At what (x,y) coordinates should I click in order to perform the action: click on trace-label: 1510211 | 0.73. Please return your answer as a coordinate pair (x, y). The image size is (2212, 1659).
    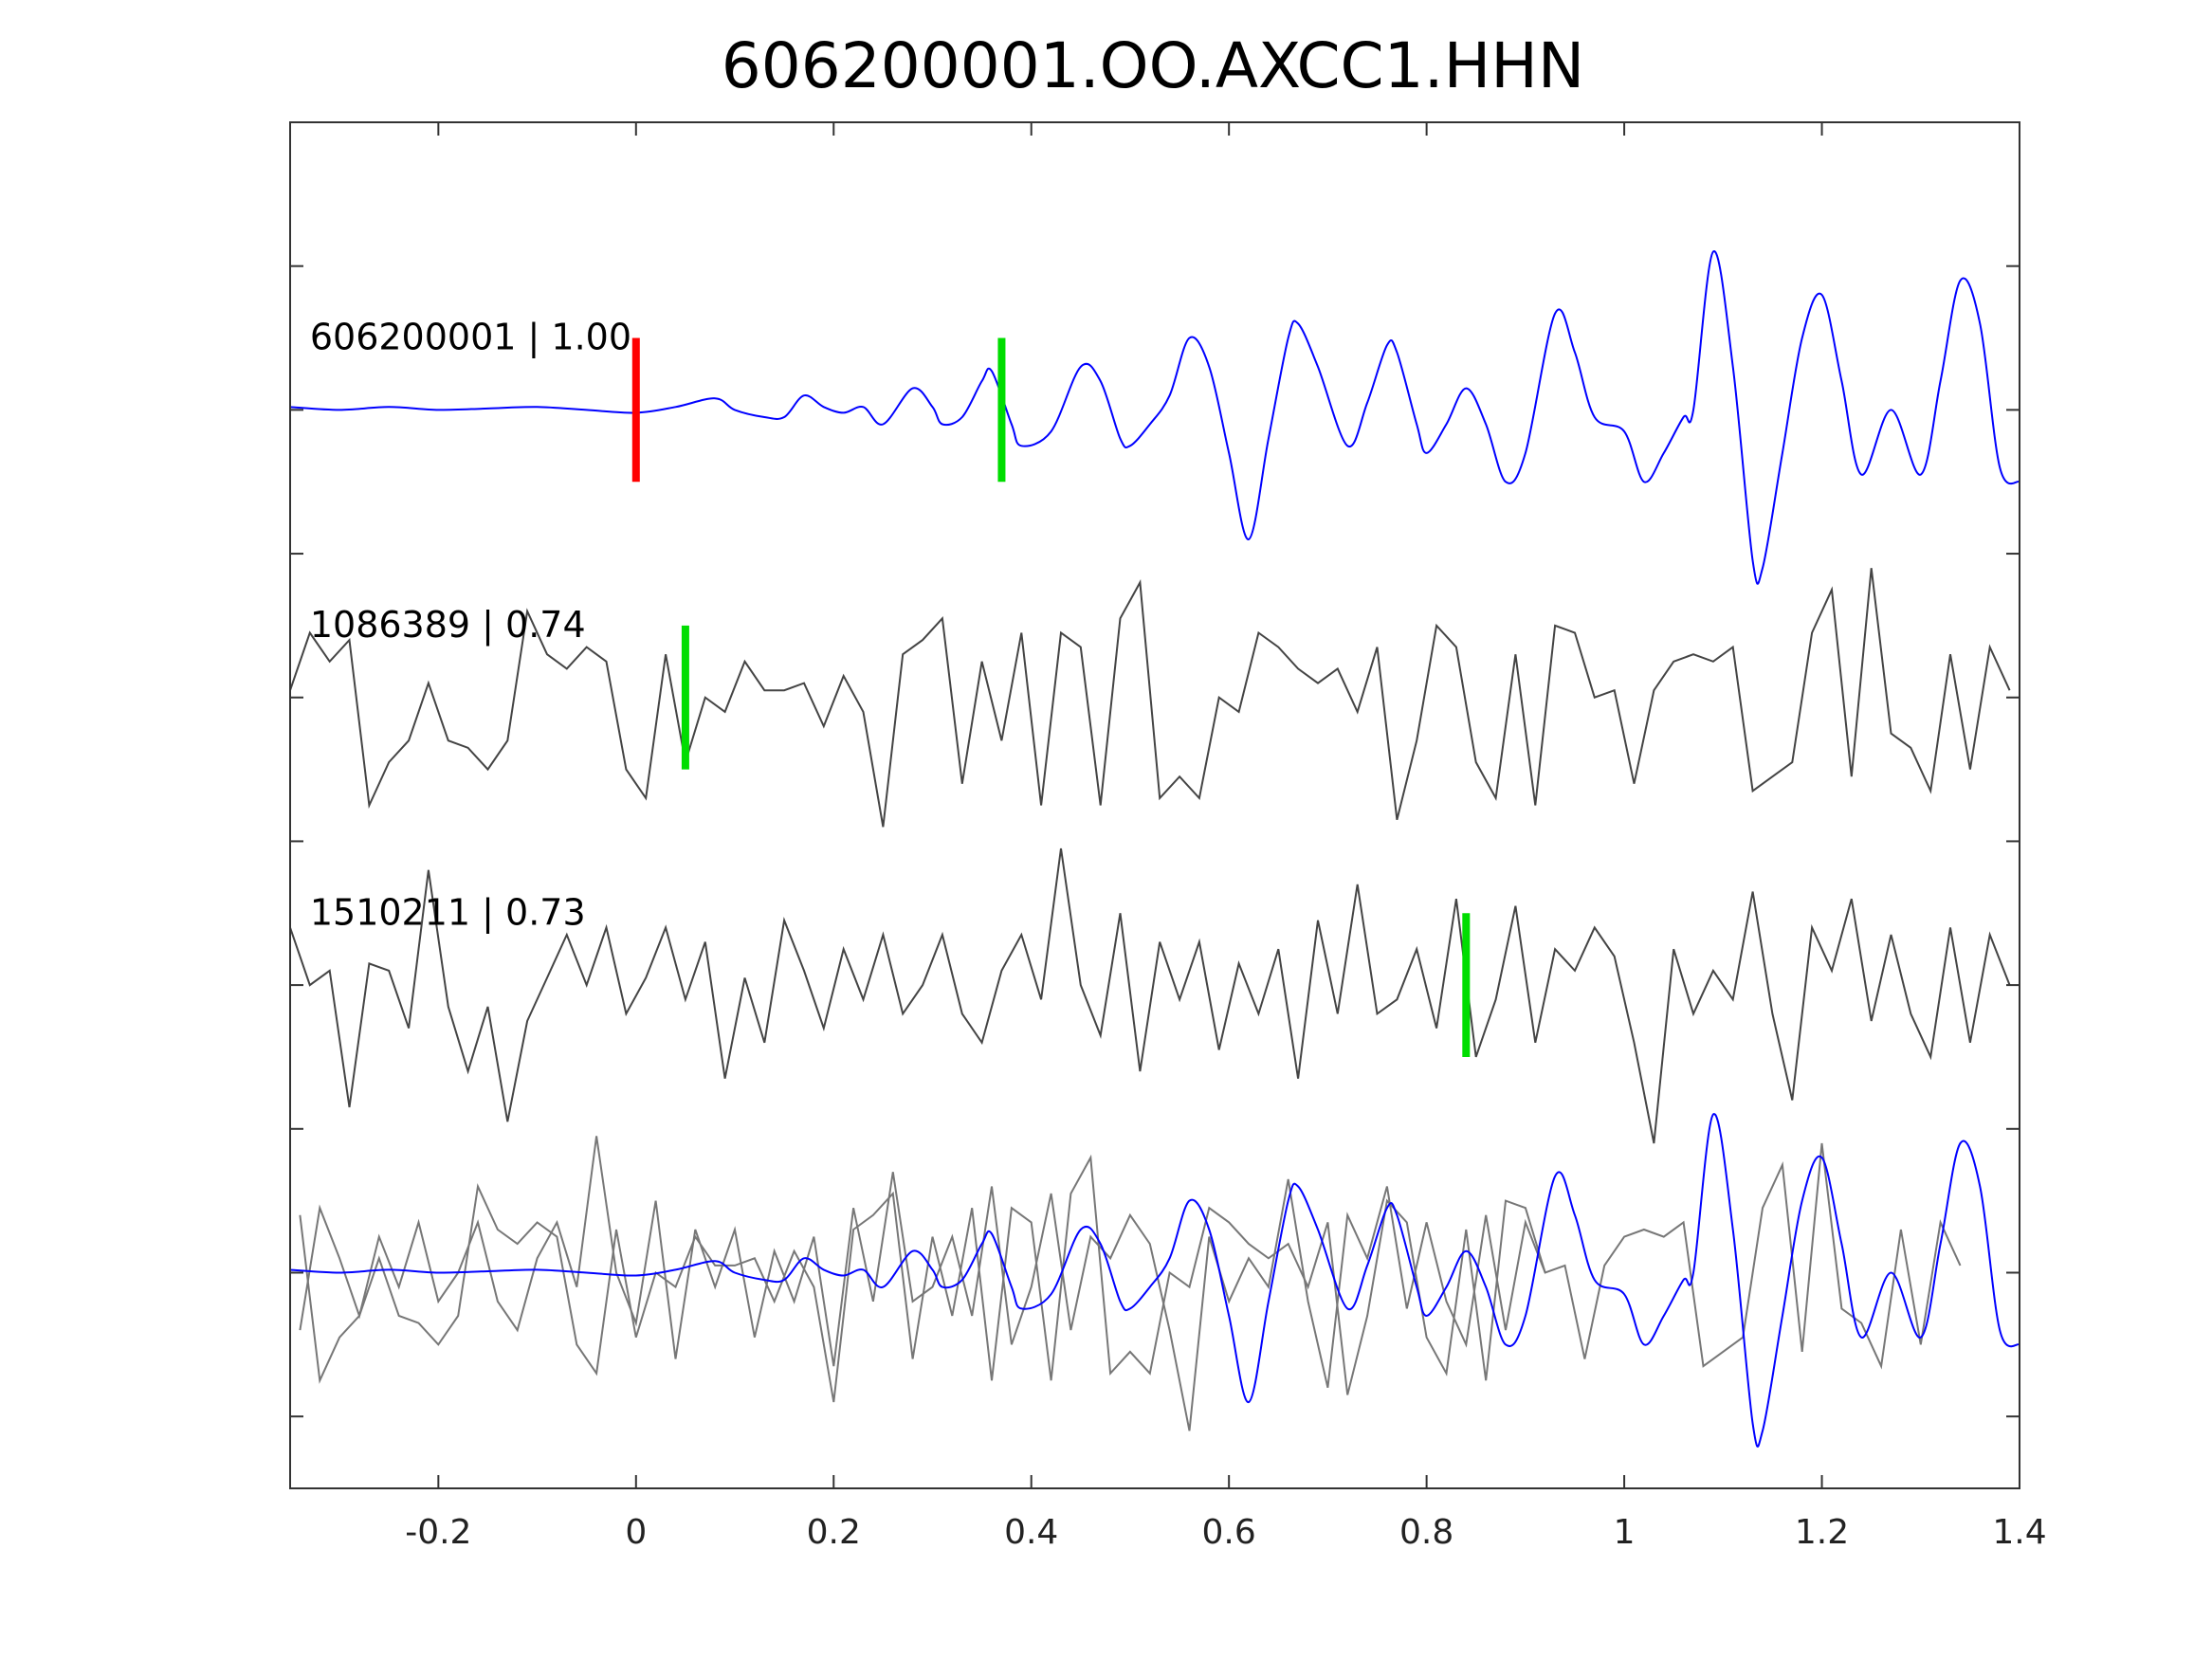
    Looking at the image, I should click on (448, 912).